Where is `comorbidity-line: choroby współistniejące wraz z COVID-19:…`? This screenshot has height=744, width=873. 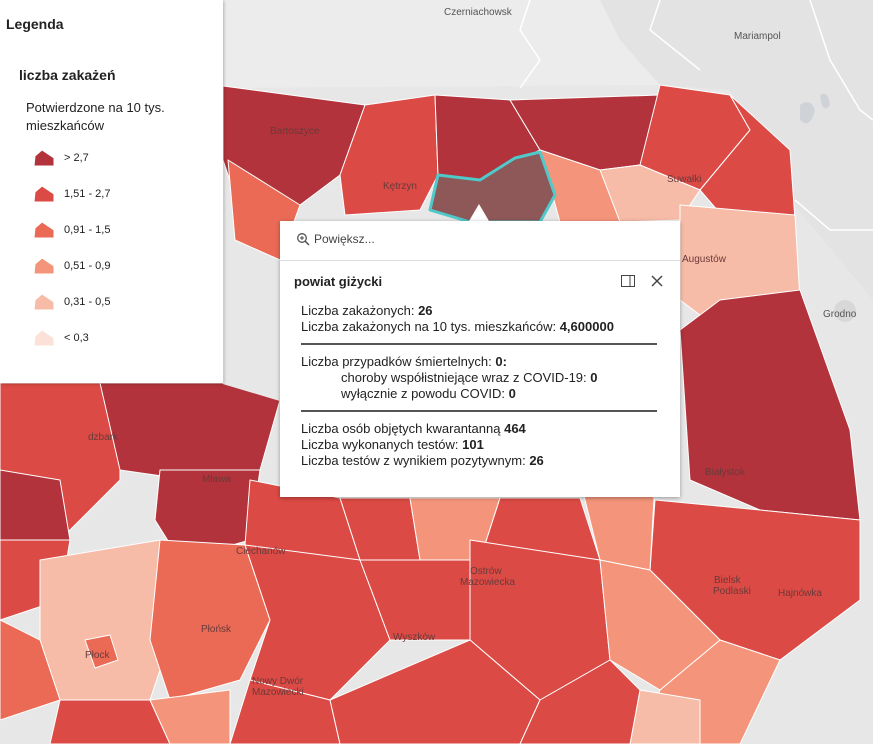
comorbidity-line: choroby współistniejące wraz z COVID-19:… is located at coordinates (469, 377).